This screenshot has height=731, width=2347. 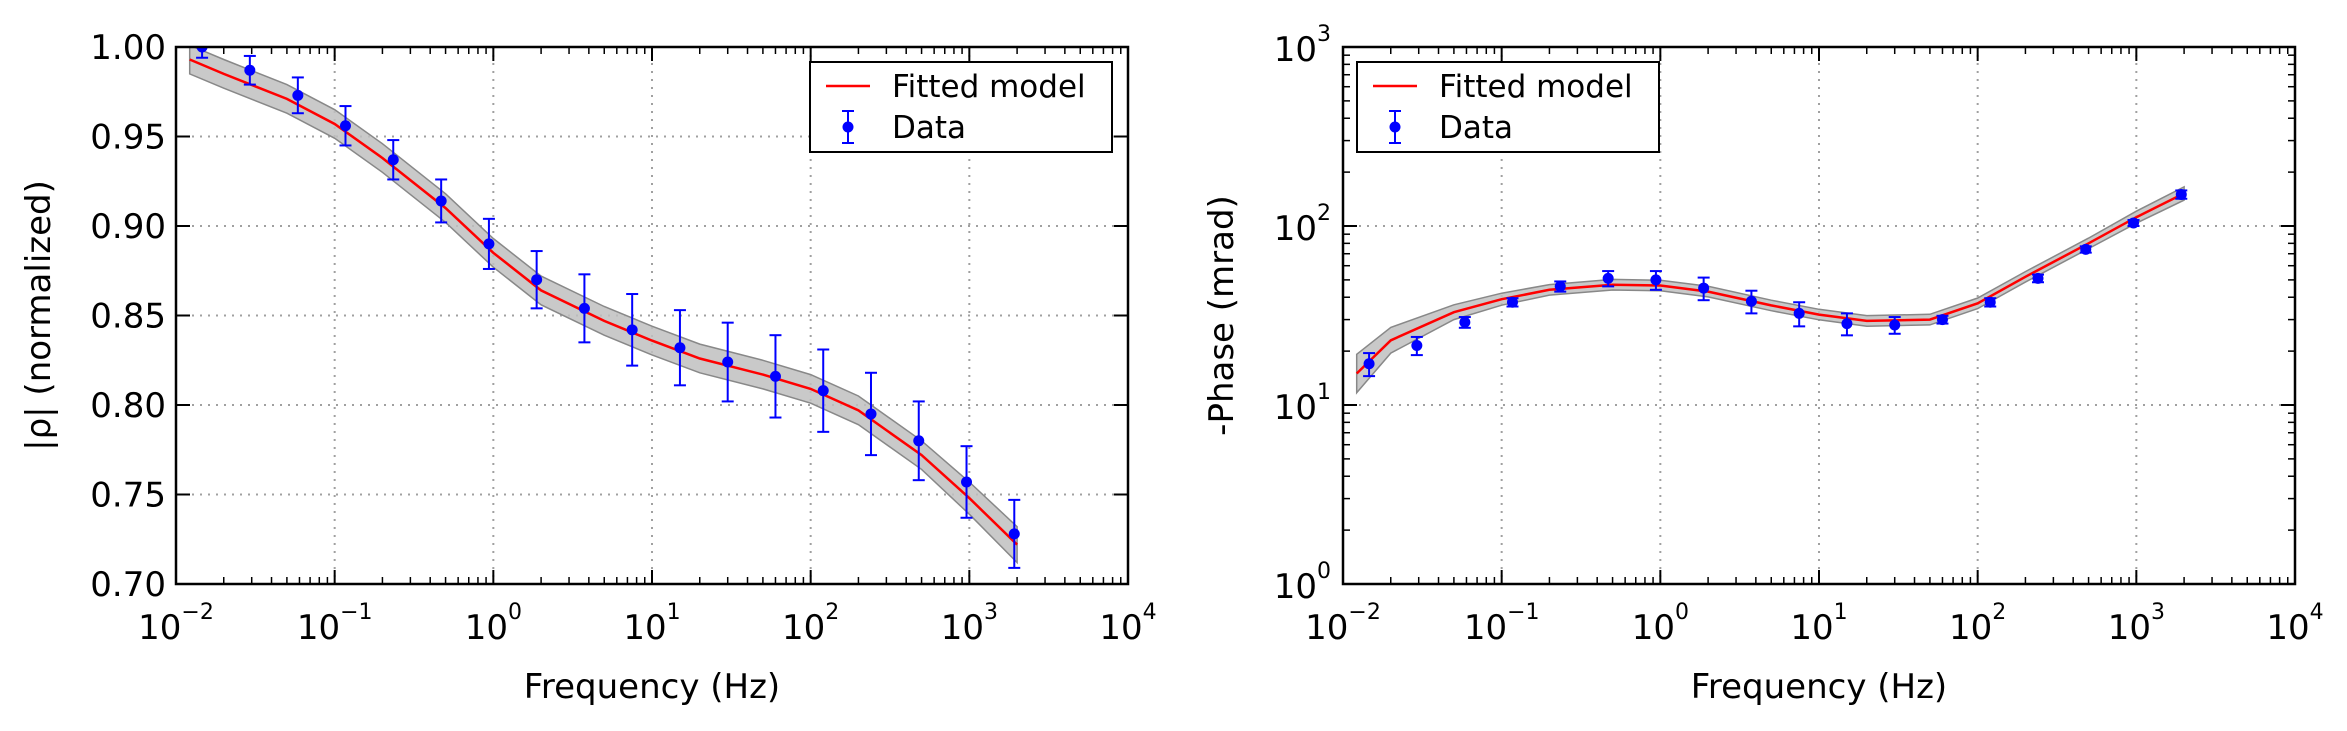 I want to click on x-tick-label-exp: 4, so click(x=1150, y=612).